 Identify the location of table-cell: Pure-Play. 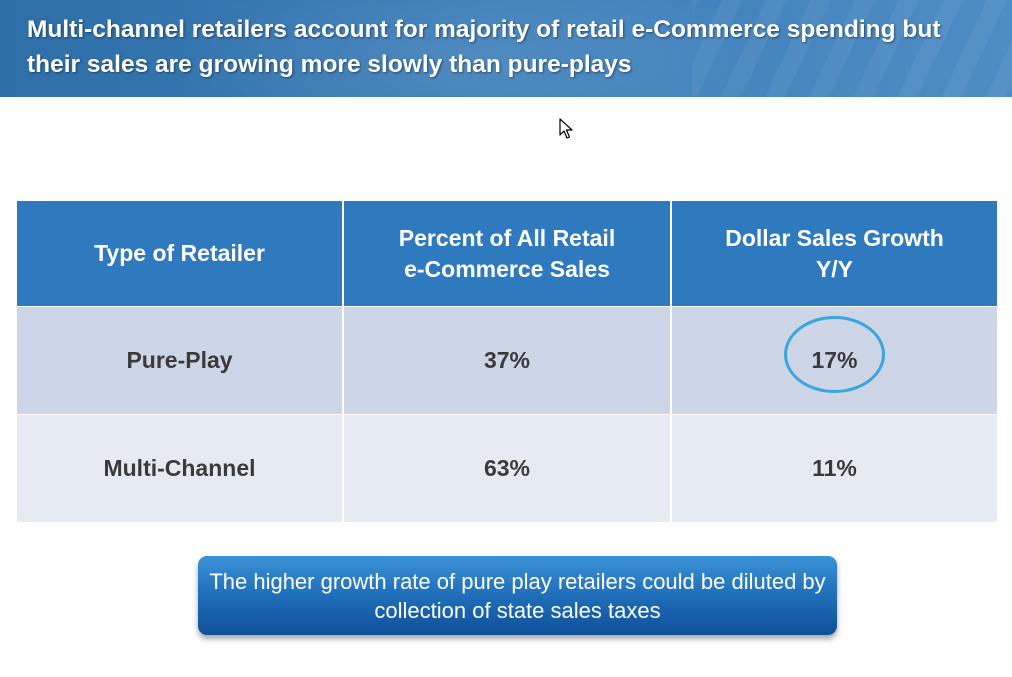
(179, 360).